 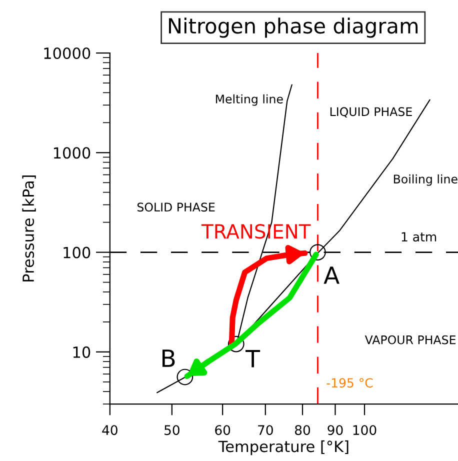 What do you see at coordinates (419, 237) in the screenshot?
I see `ref-line-label: 1 atm` at bounding box center [419, 237].